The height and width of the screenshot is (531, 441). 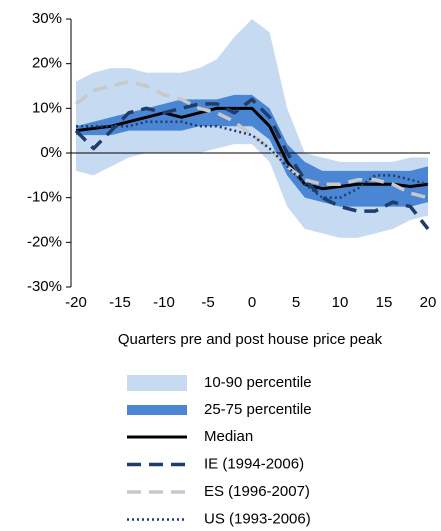 What do you see at coordinates (252, 302) in the screenshot?
I see `x-tick-label: 0` at bounding box center [252, 302].